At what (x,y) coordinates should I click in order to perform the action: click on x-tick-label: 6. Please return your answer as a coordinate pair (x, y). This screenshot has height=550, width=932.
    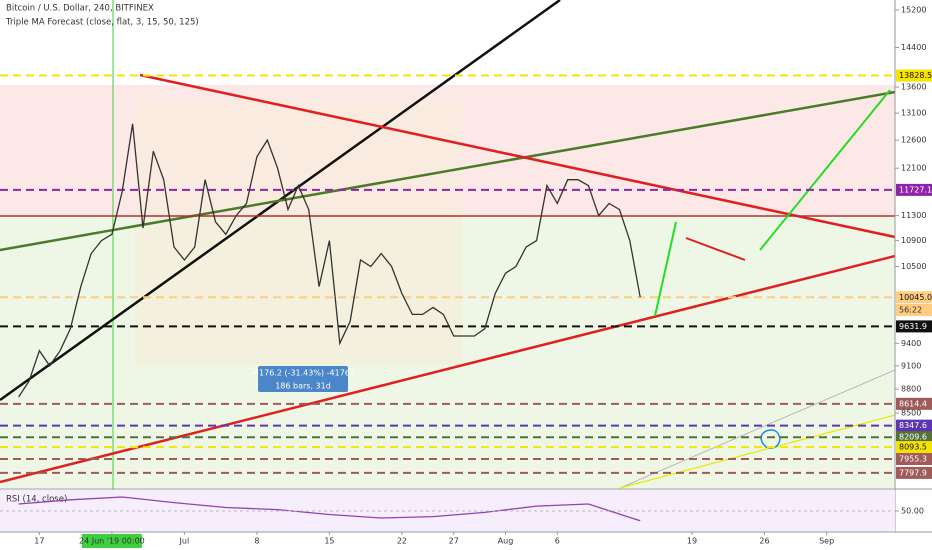
    Looking at the image, I should click on (557, 541).